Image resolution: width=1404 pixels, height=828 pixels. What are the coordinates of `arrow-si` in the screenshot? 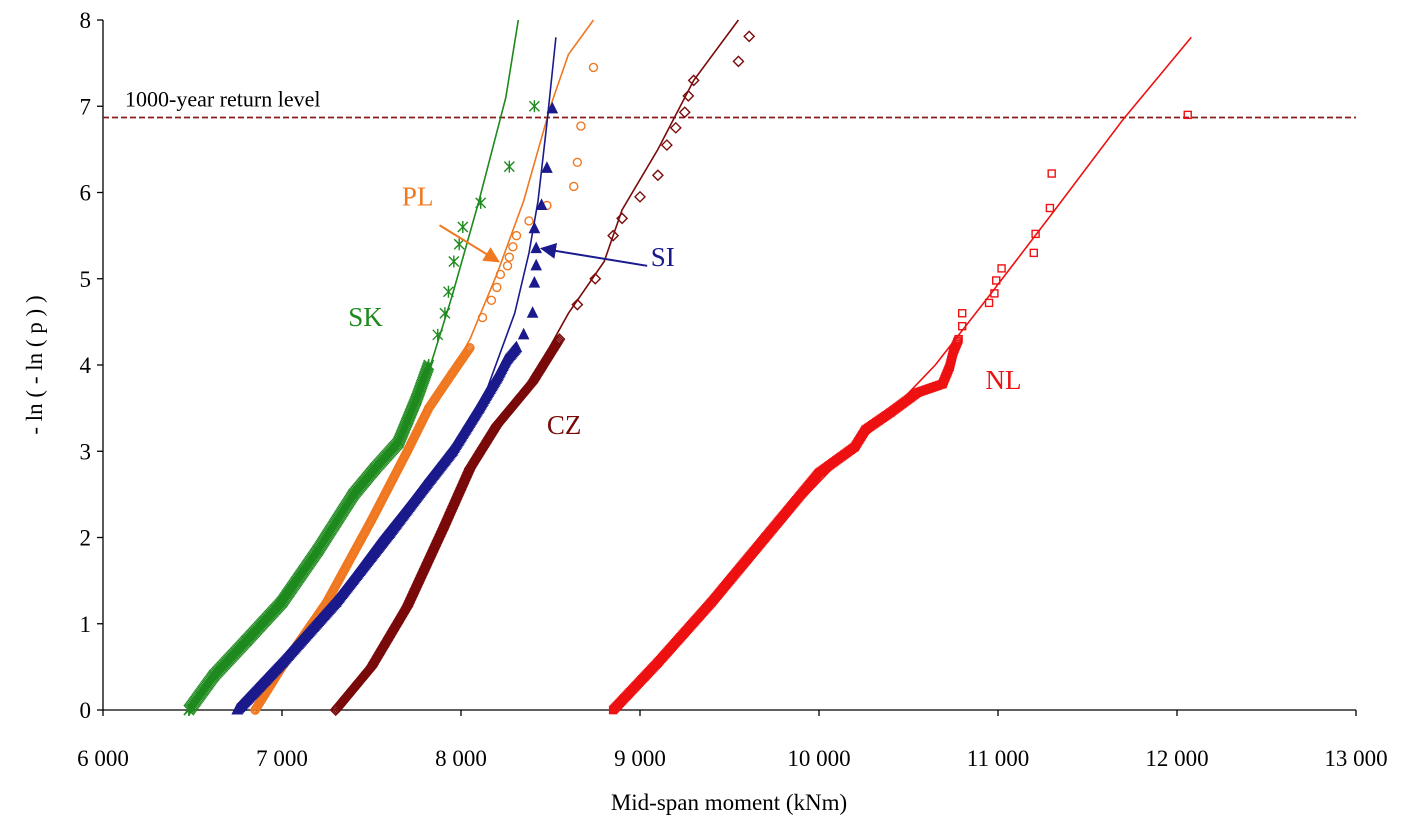 It's located at (593, 254).